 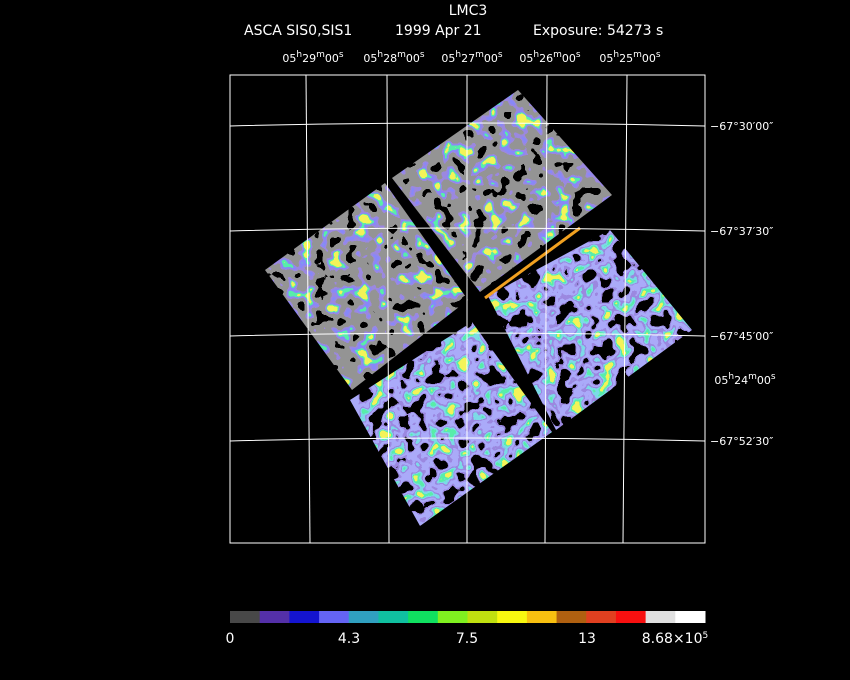 I want to click on colorbar-label: 7.5, so click(x=467, y=639).